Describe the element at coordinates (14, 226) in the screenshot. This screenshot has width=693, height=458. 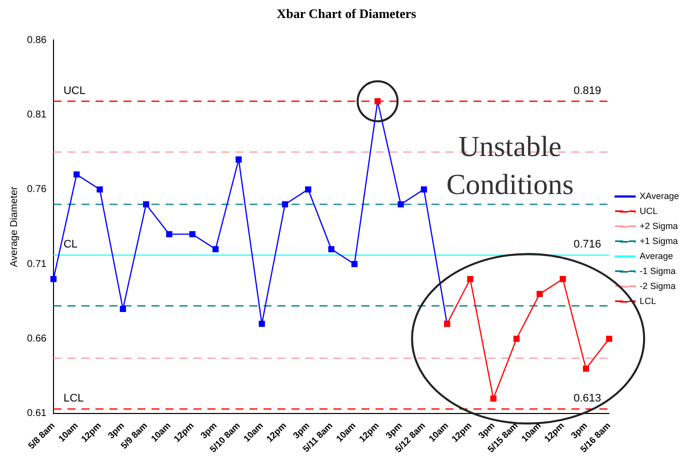
I see `y-axis-title: Average Diameter` at that location.